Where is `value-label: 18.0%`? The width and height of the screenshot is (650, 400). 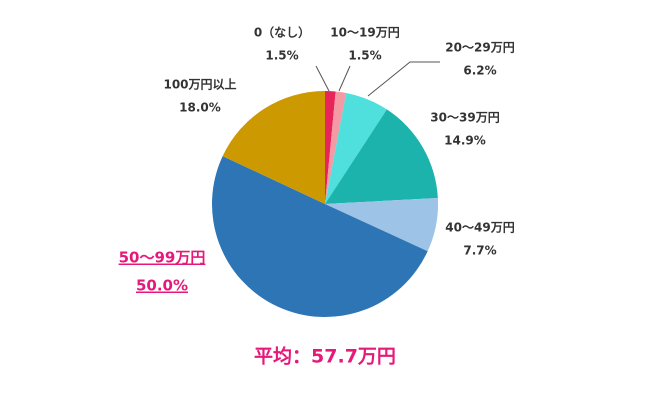 value-label: 18.0% is located at coordinates (200, 108).